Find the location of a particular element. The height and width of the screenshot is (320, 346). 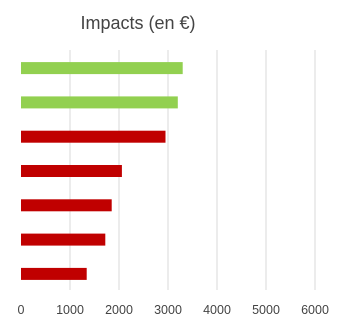

x-tick-label-4000: 4000 is located at coordinates (217, 310).